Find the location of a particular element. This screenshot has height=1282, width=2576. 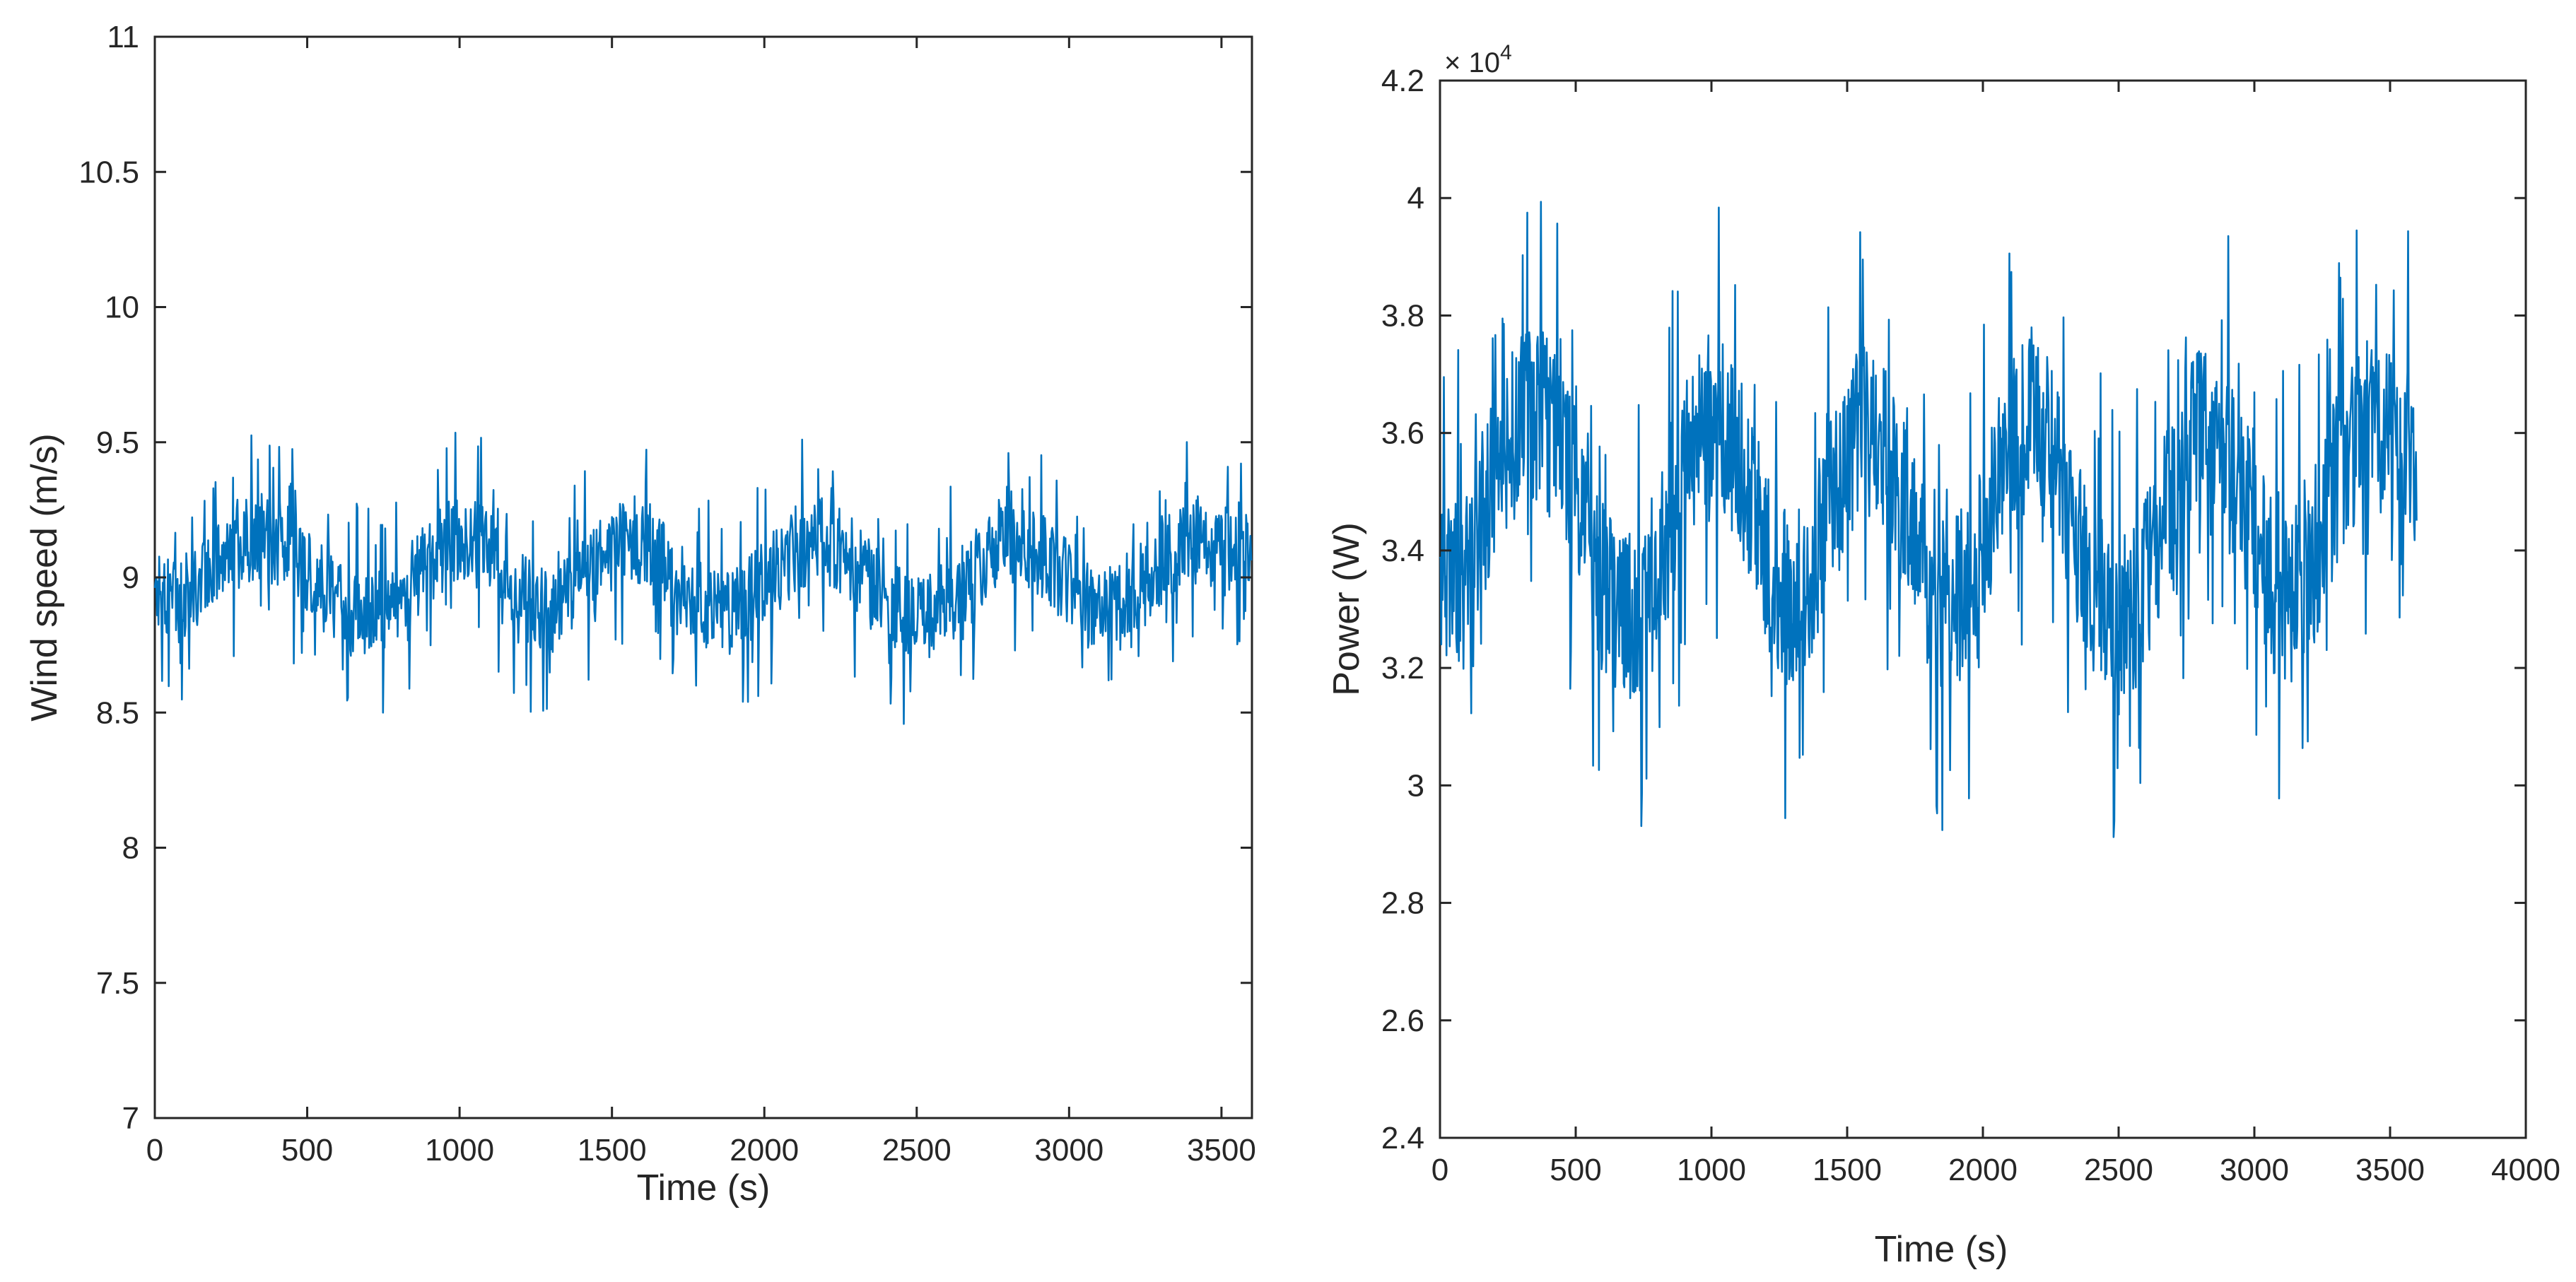

power-x-tick-label: 3500 is located at coordinates (2390, 1170).